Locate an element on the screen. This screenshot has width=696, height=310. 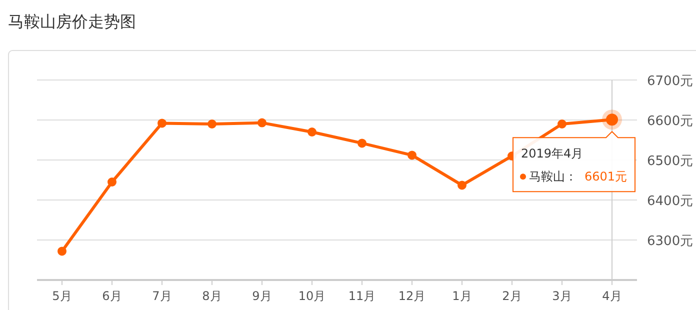
y-tick-label: 6500元 is located at coordinates (670, 161).